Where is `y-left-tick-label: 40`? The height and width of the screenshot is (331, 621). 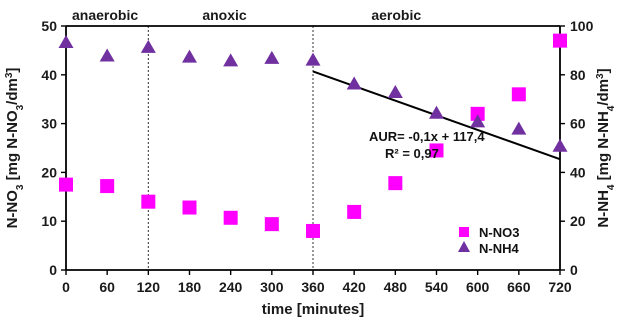 y-left-tick-label: 40 is located at coordinates (49, 75).